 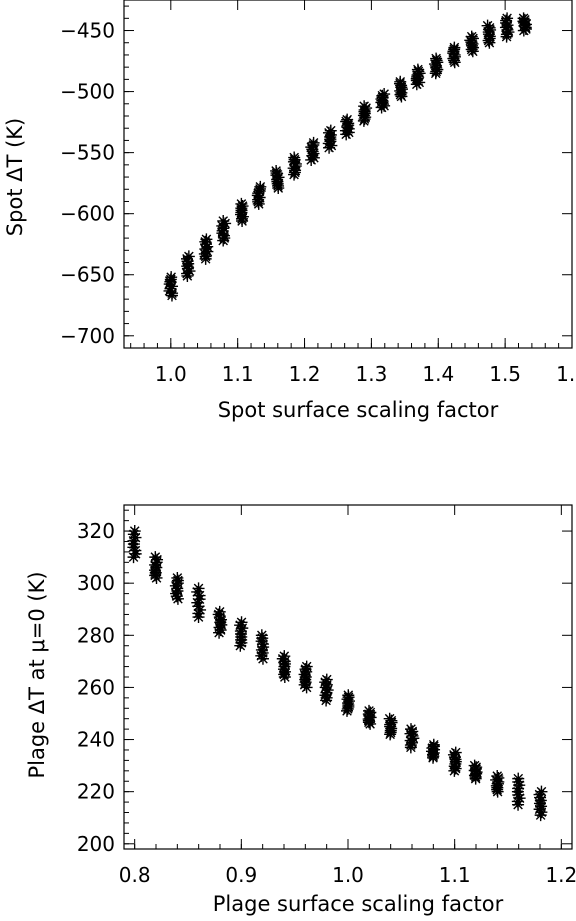 What do you see at coordinates (87, 153) in the screenshot?
I see `y-tick-label: −550` at bounding box center [87, 153].